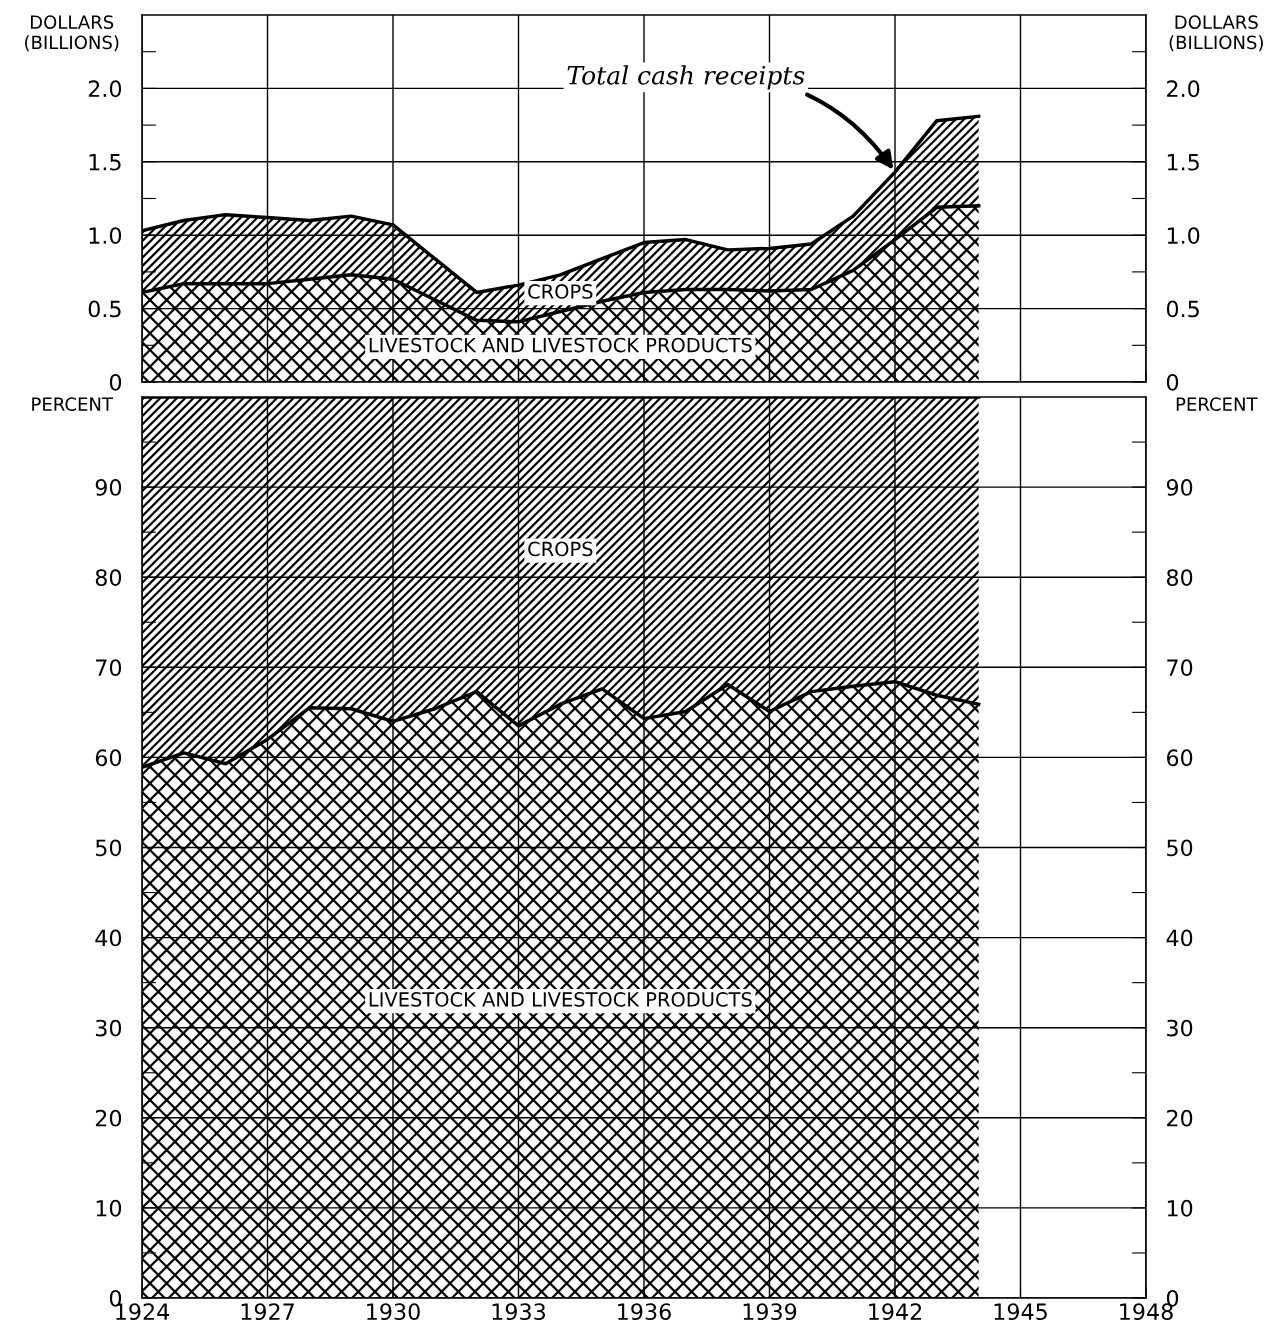 This screenshot has height=1333, width=1277. What do you see at coordinates (115, 382) in the screenshot?
I see `y-tick-label: 0` at bounding box center [115, 382].